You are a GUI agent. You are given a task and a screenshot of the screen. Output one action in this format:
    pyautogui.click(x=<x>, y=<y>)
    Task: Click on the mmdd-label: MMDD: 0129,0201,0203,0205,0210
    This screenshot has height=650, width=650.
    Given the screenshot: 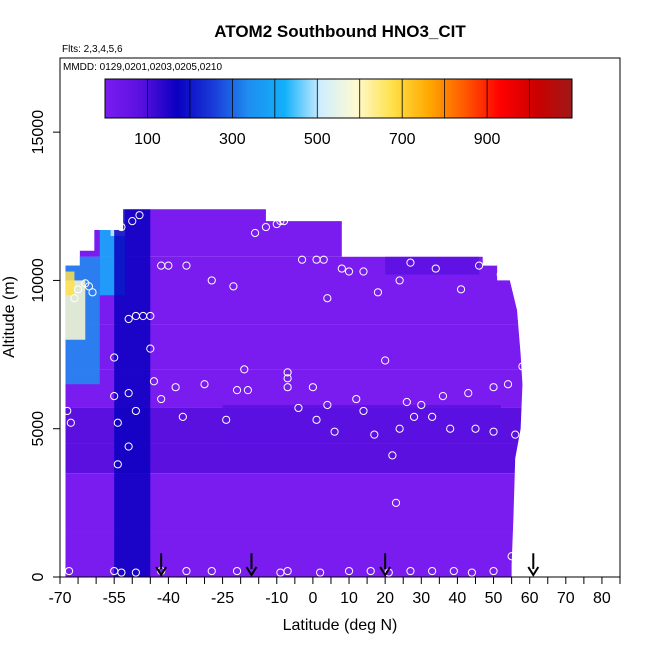 What is the action you would take?
    pyautogui.click(x=142, y=67)
    